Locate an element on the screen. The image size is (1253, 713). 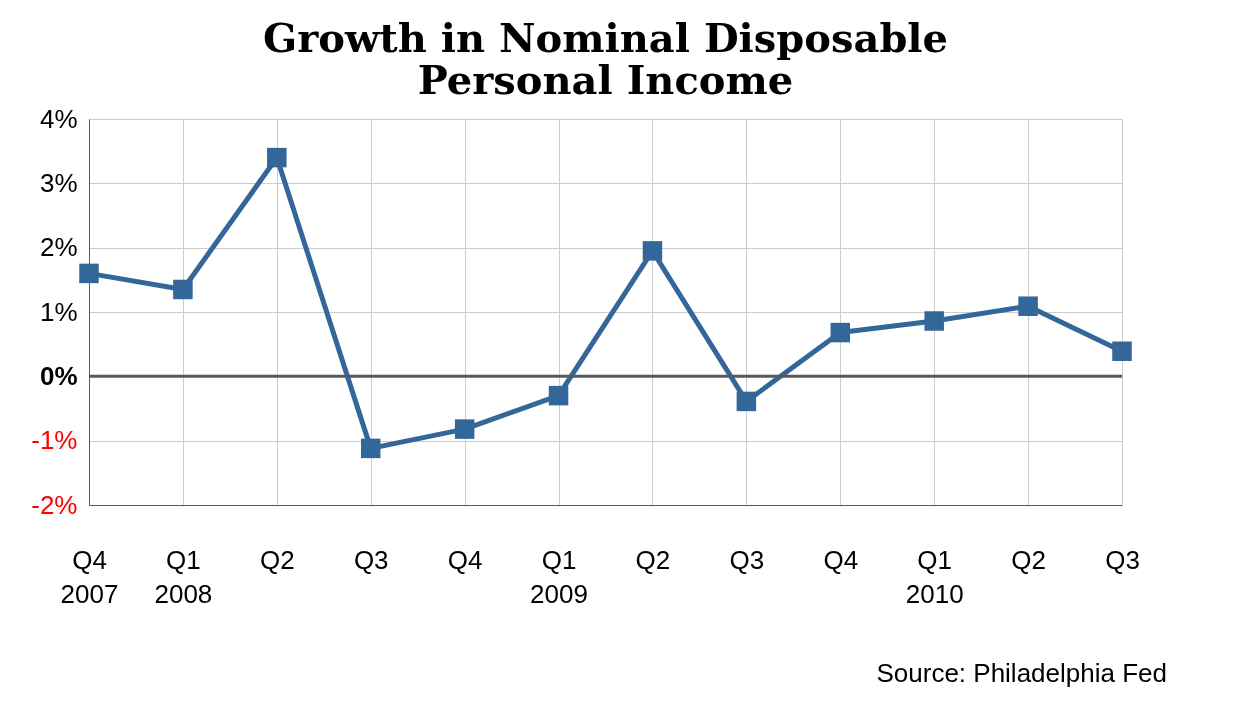
y-tick-label: 1% is located at coordinates (58, 311).